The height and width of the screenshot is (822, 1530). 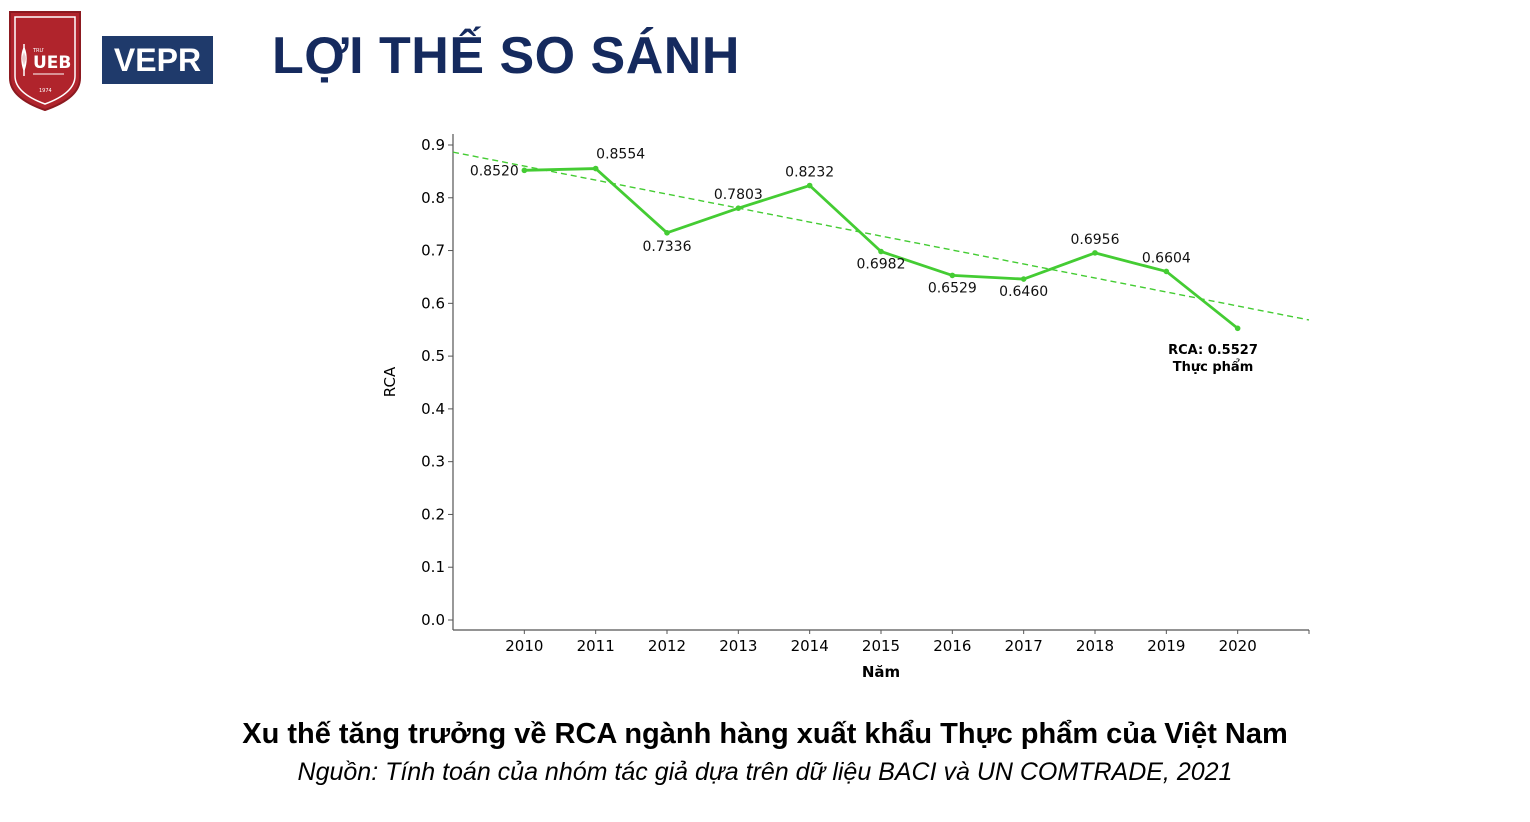 I want to click on y-axis-label: RCA, so click(x=390, y=381).